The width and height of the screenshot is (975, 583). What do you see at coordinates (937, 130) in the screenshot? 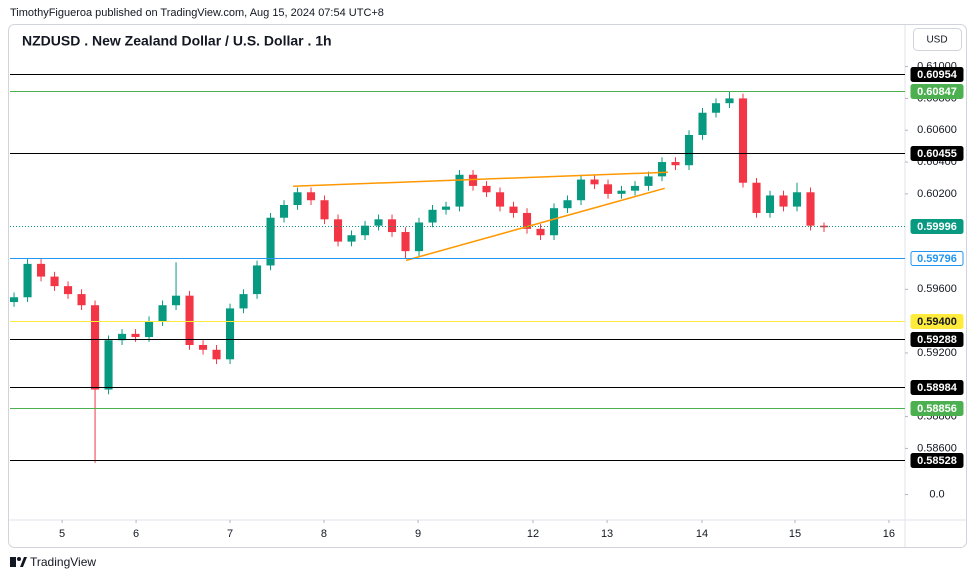
I see `y-tick-label: 0.60600` at bounding box center [937, 130].